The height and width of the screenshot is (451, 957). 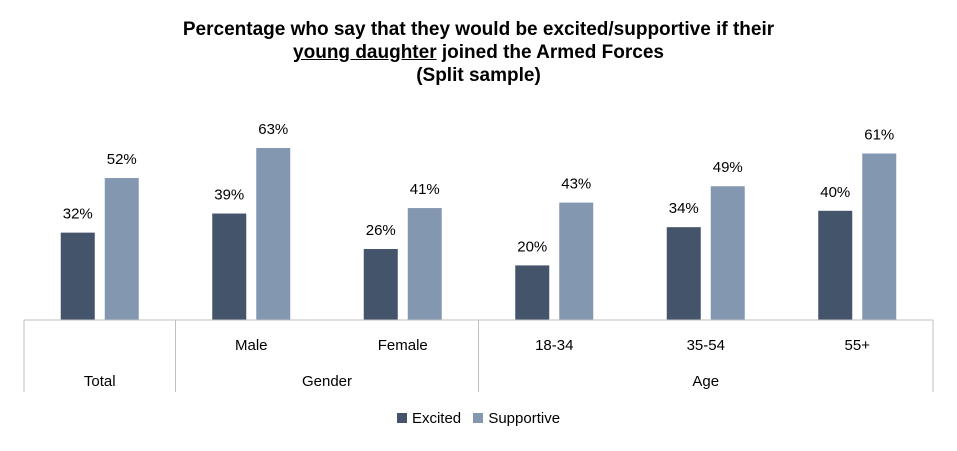 I want to click on title-underlined-text: young daughter, so click(x=365, y=52).